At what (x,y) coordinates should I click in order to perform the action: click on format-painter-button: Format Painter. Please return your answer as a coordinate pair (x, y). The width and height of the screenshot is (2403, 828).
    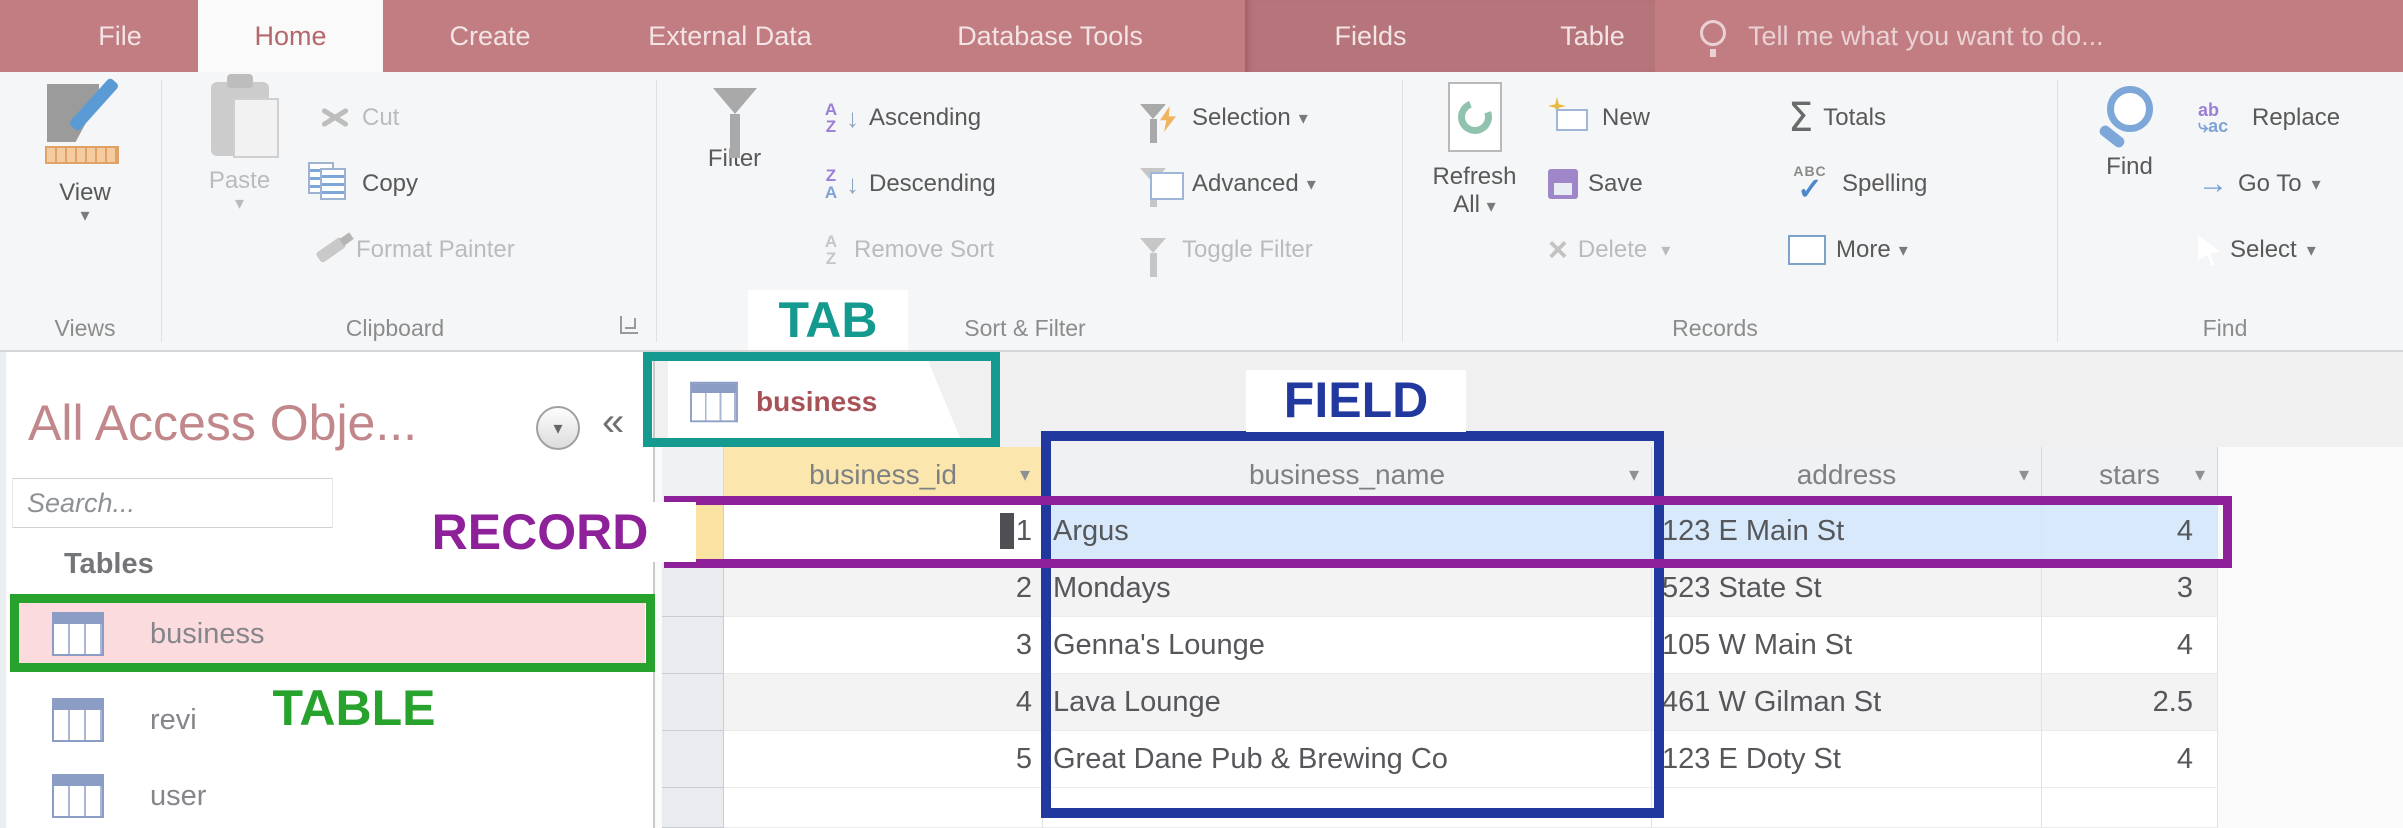
    Looking at the image, I should click on (415, 250).